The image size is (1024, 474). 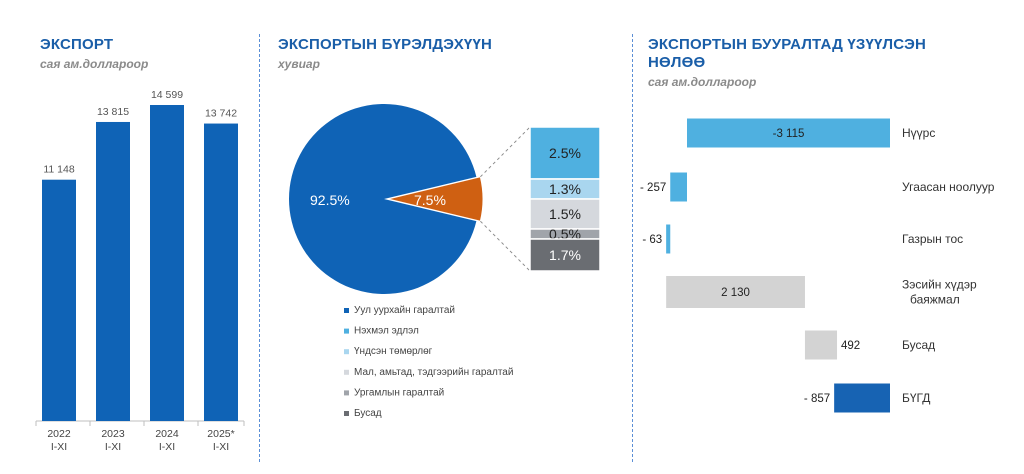 I want to click on category-label: 2023, so click(x=113, y=434).